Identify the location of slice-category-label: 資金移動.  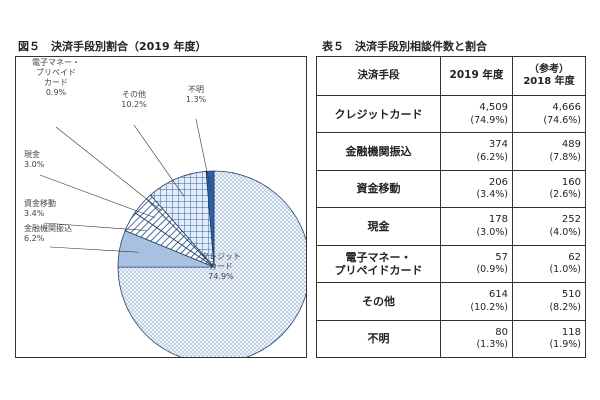
(40, 203).